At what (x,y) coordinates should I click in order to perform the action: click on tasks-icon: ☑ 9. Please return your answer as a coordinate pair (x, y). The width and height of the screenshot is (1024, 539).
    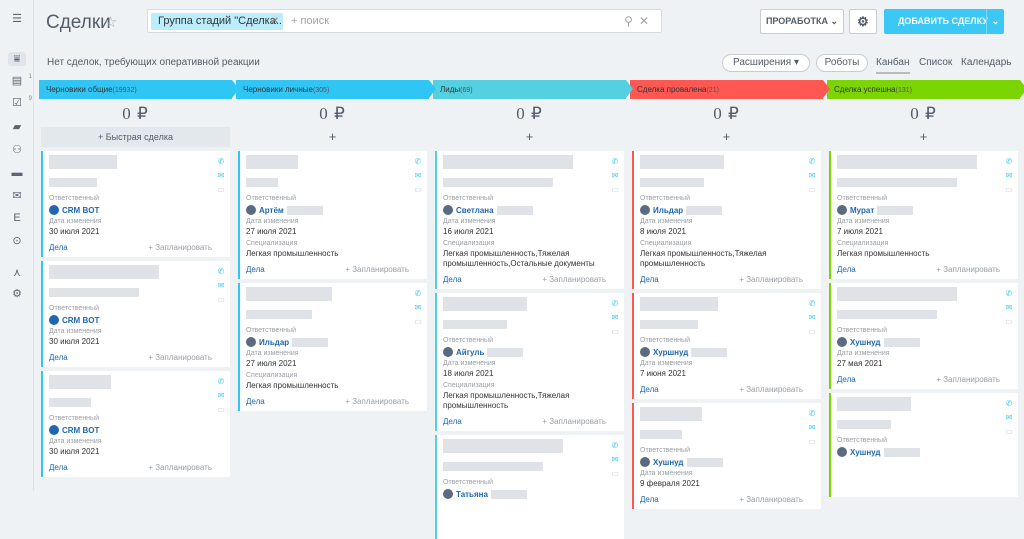
    Looking at the image, I should click on (22, 102).